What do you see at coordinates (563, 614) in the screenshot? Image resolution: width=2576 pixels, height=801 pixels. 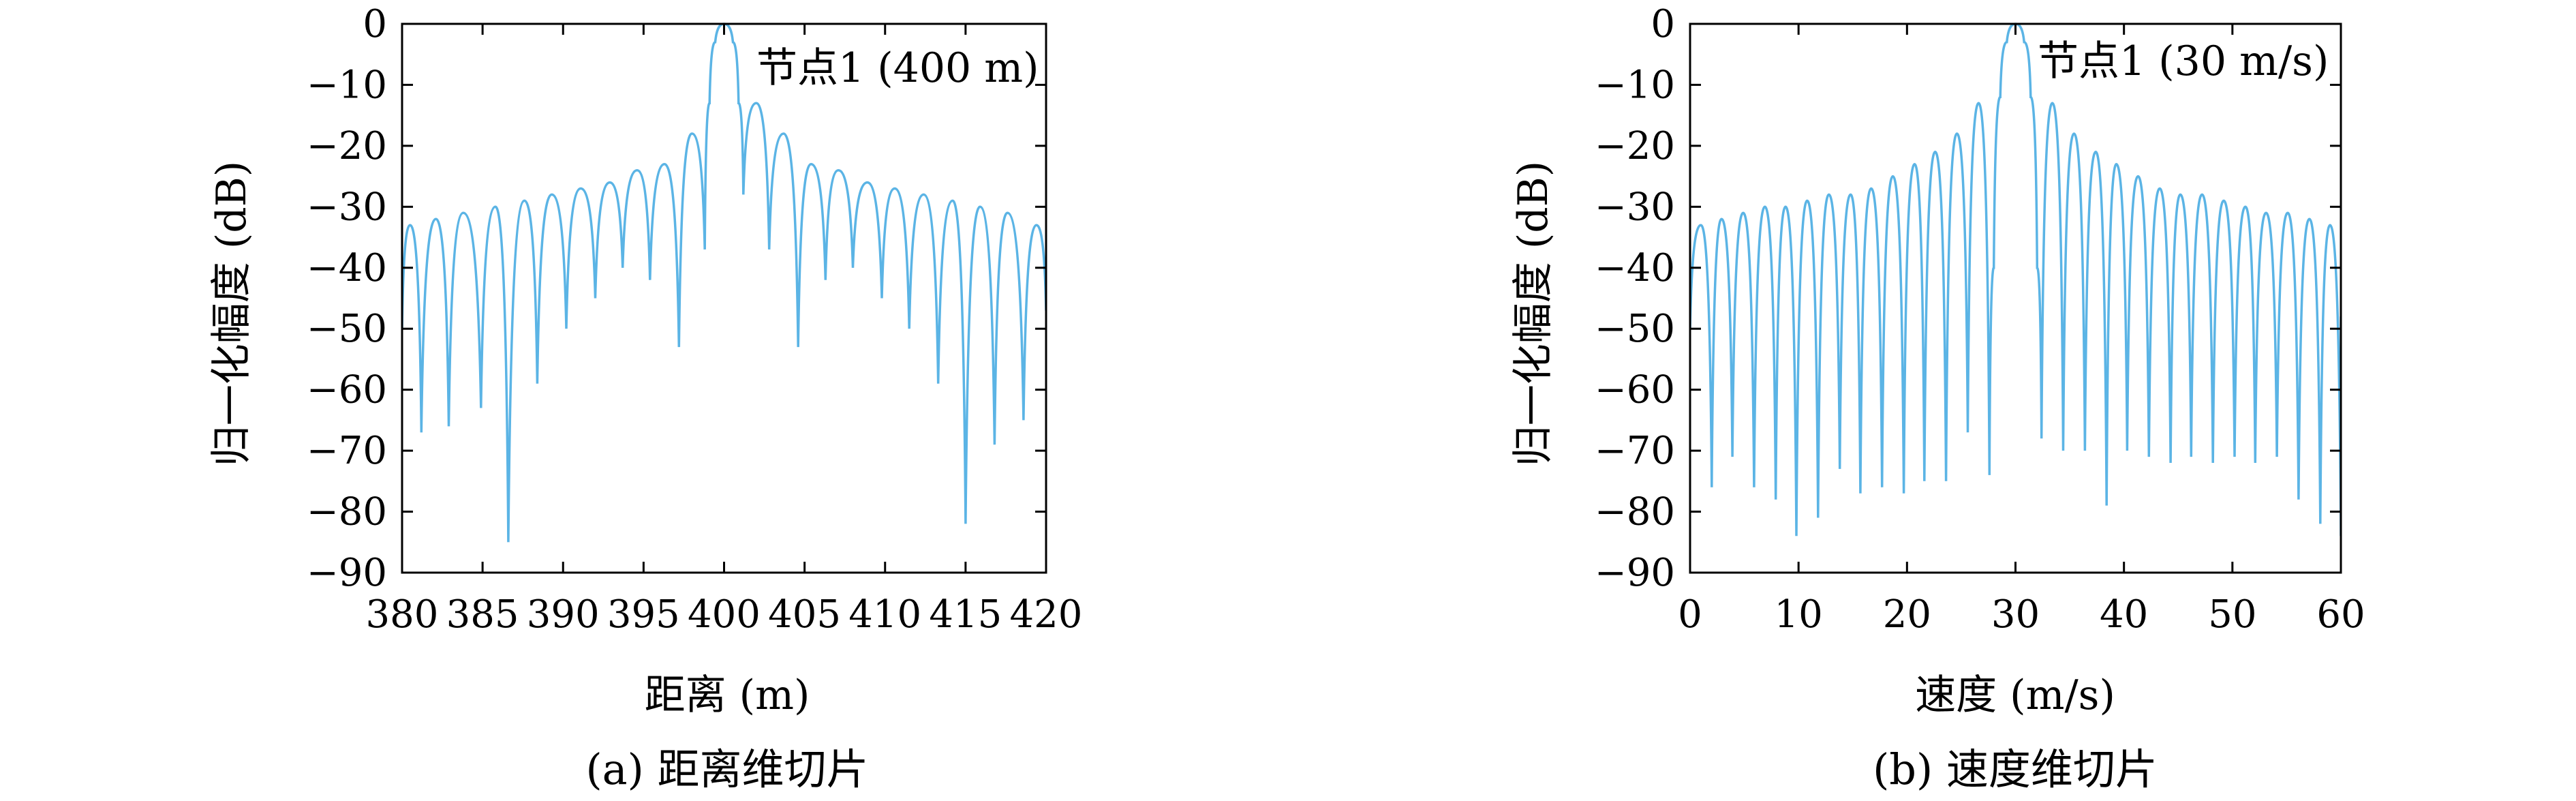 I see `x-tick-label: 390` at bounding box center [563, 614].